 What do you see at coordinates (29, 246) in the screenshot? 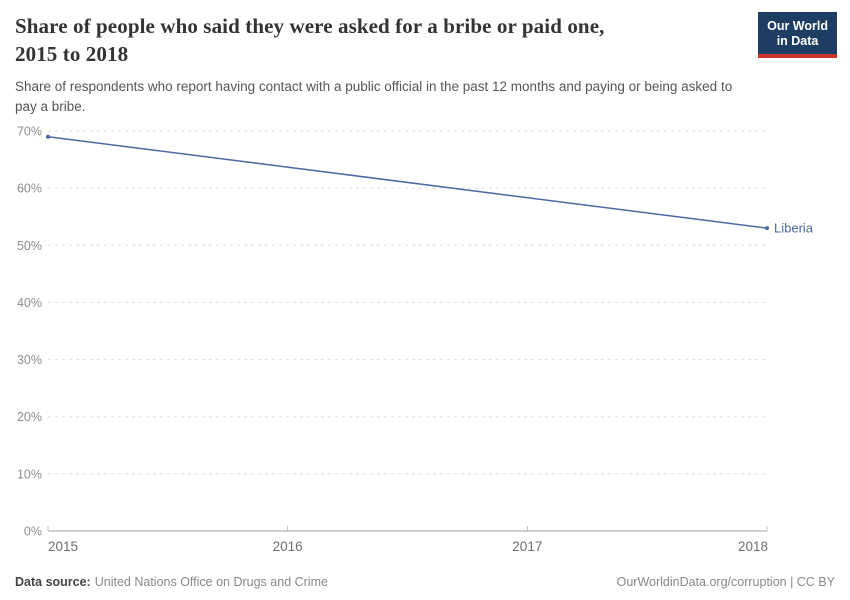
I see `y-tick-label: 50%` at bounding box center [29, 246].